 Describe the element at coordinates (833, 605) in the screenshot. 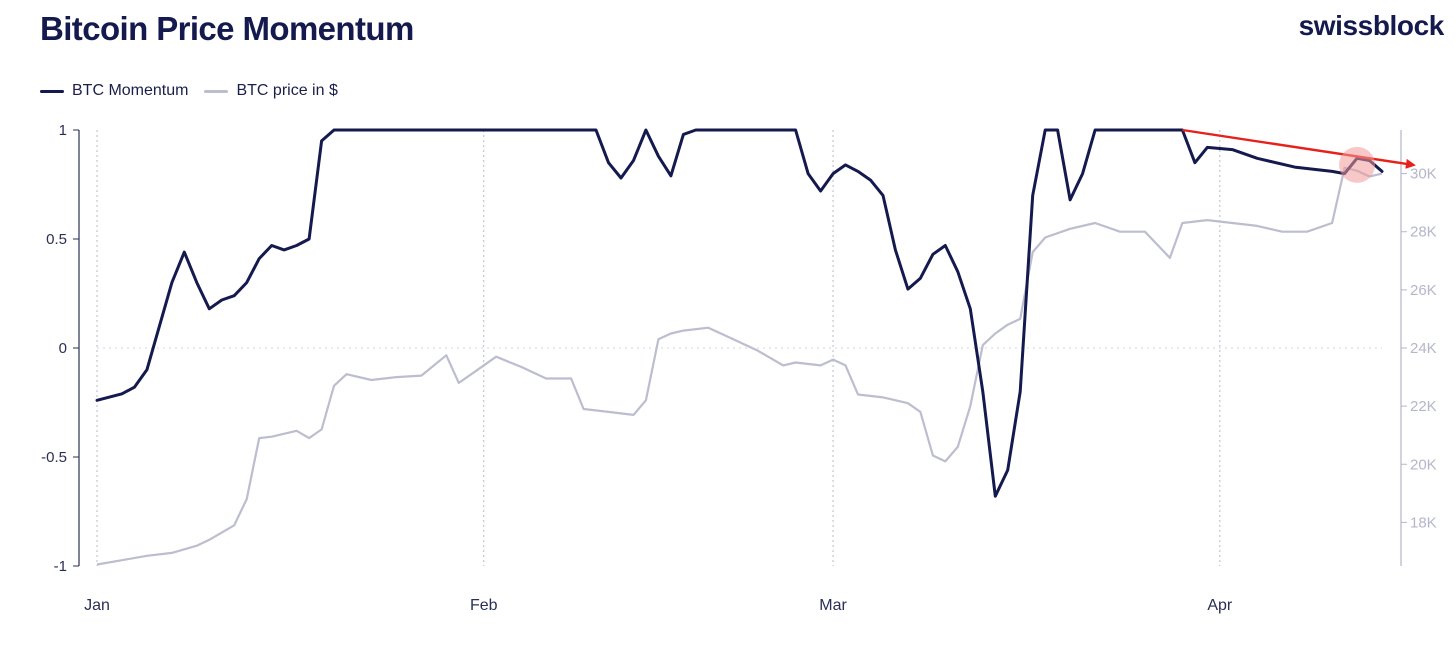

I see `x-tick-label-mar: Mar` at that location.